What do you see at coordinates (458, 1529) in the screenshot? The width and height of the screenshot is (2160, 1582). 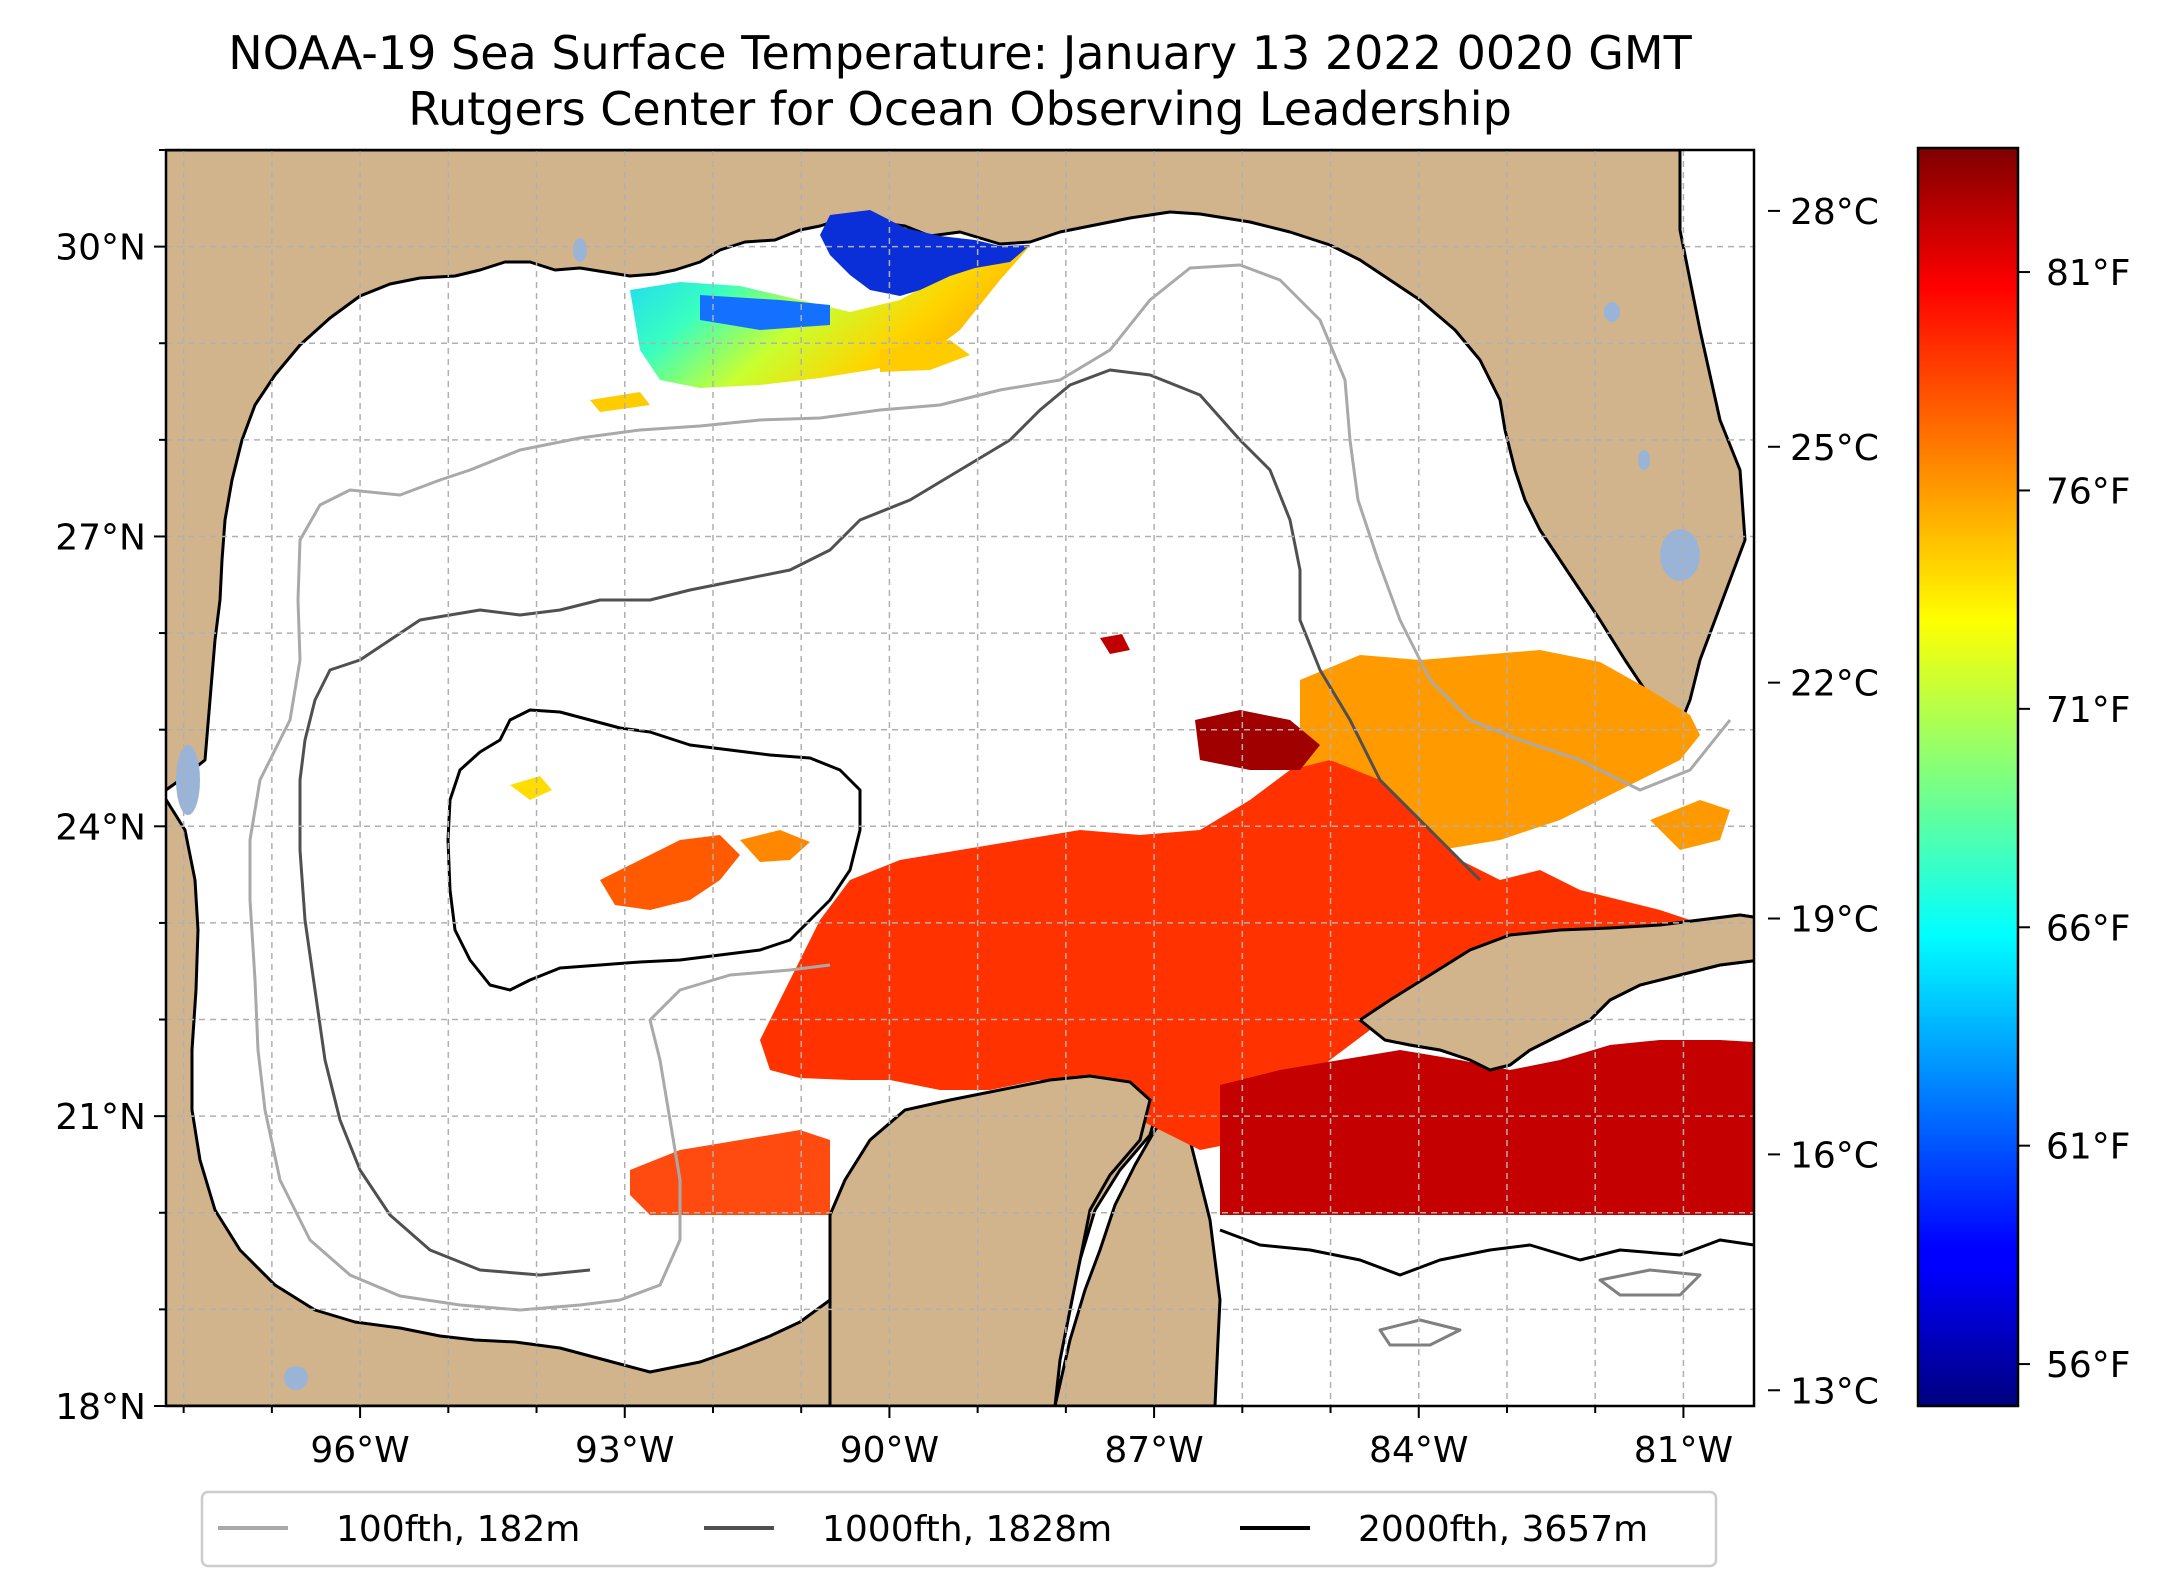 I see `legend-label-100fth: 100fth, 182m` at bounding box center [458, 1529].